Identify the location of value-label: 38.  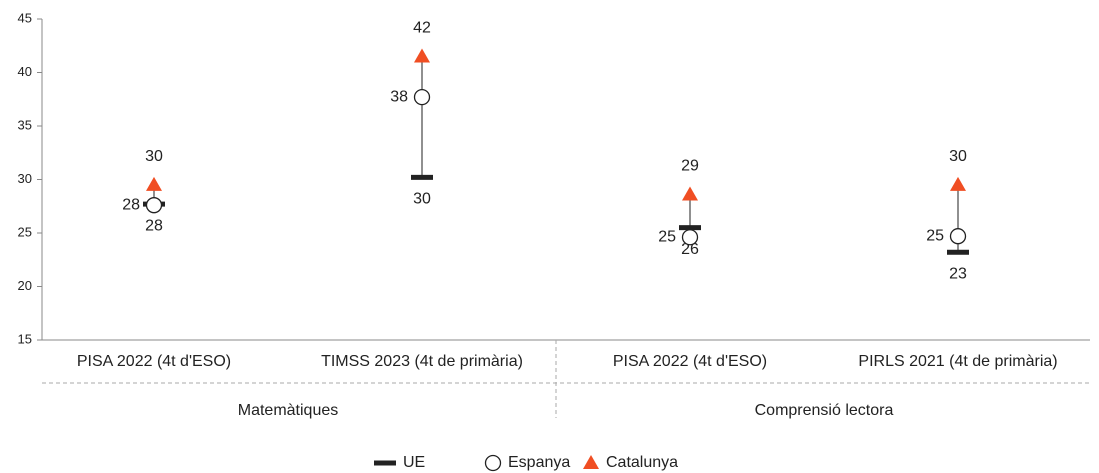
(399, 96).